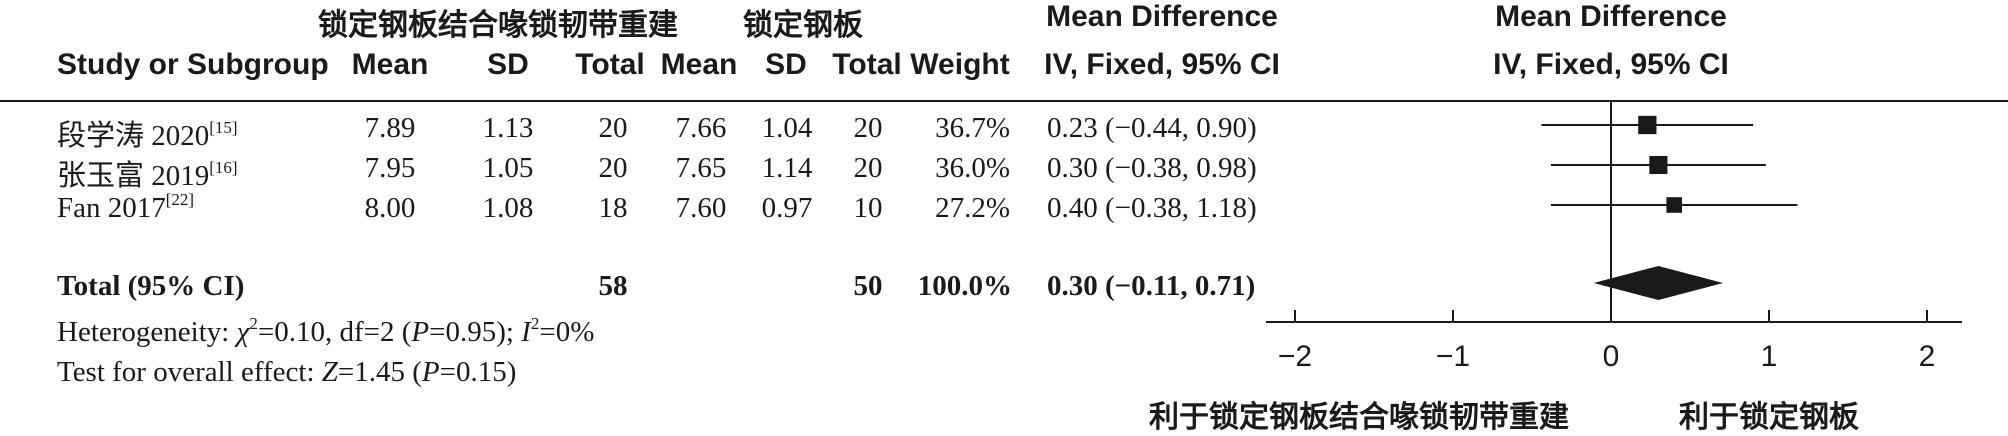  I want to click on overall-effect-stat: Test for overall effect: Z=1.45 (P=0.15), so click(287, 372).